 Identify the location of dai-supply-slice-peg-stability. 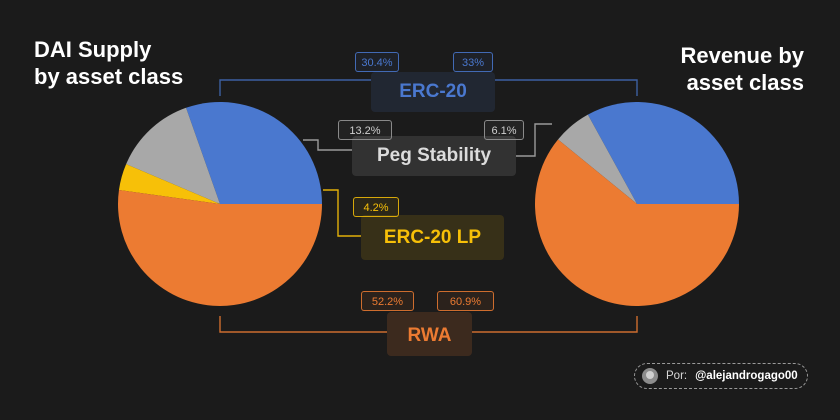
(173, 155).